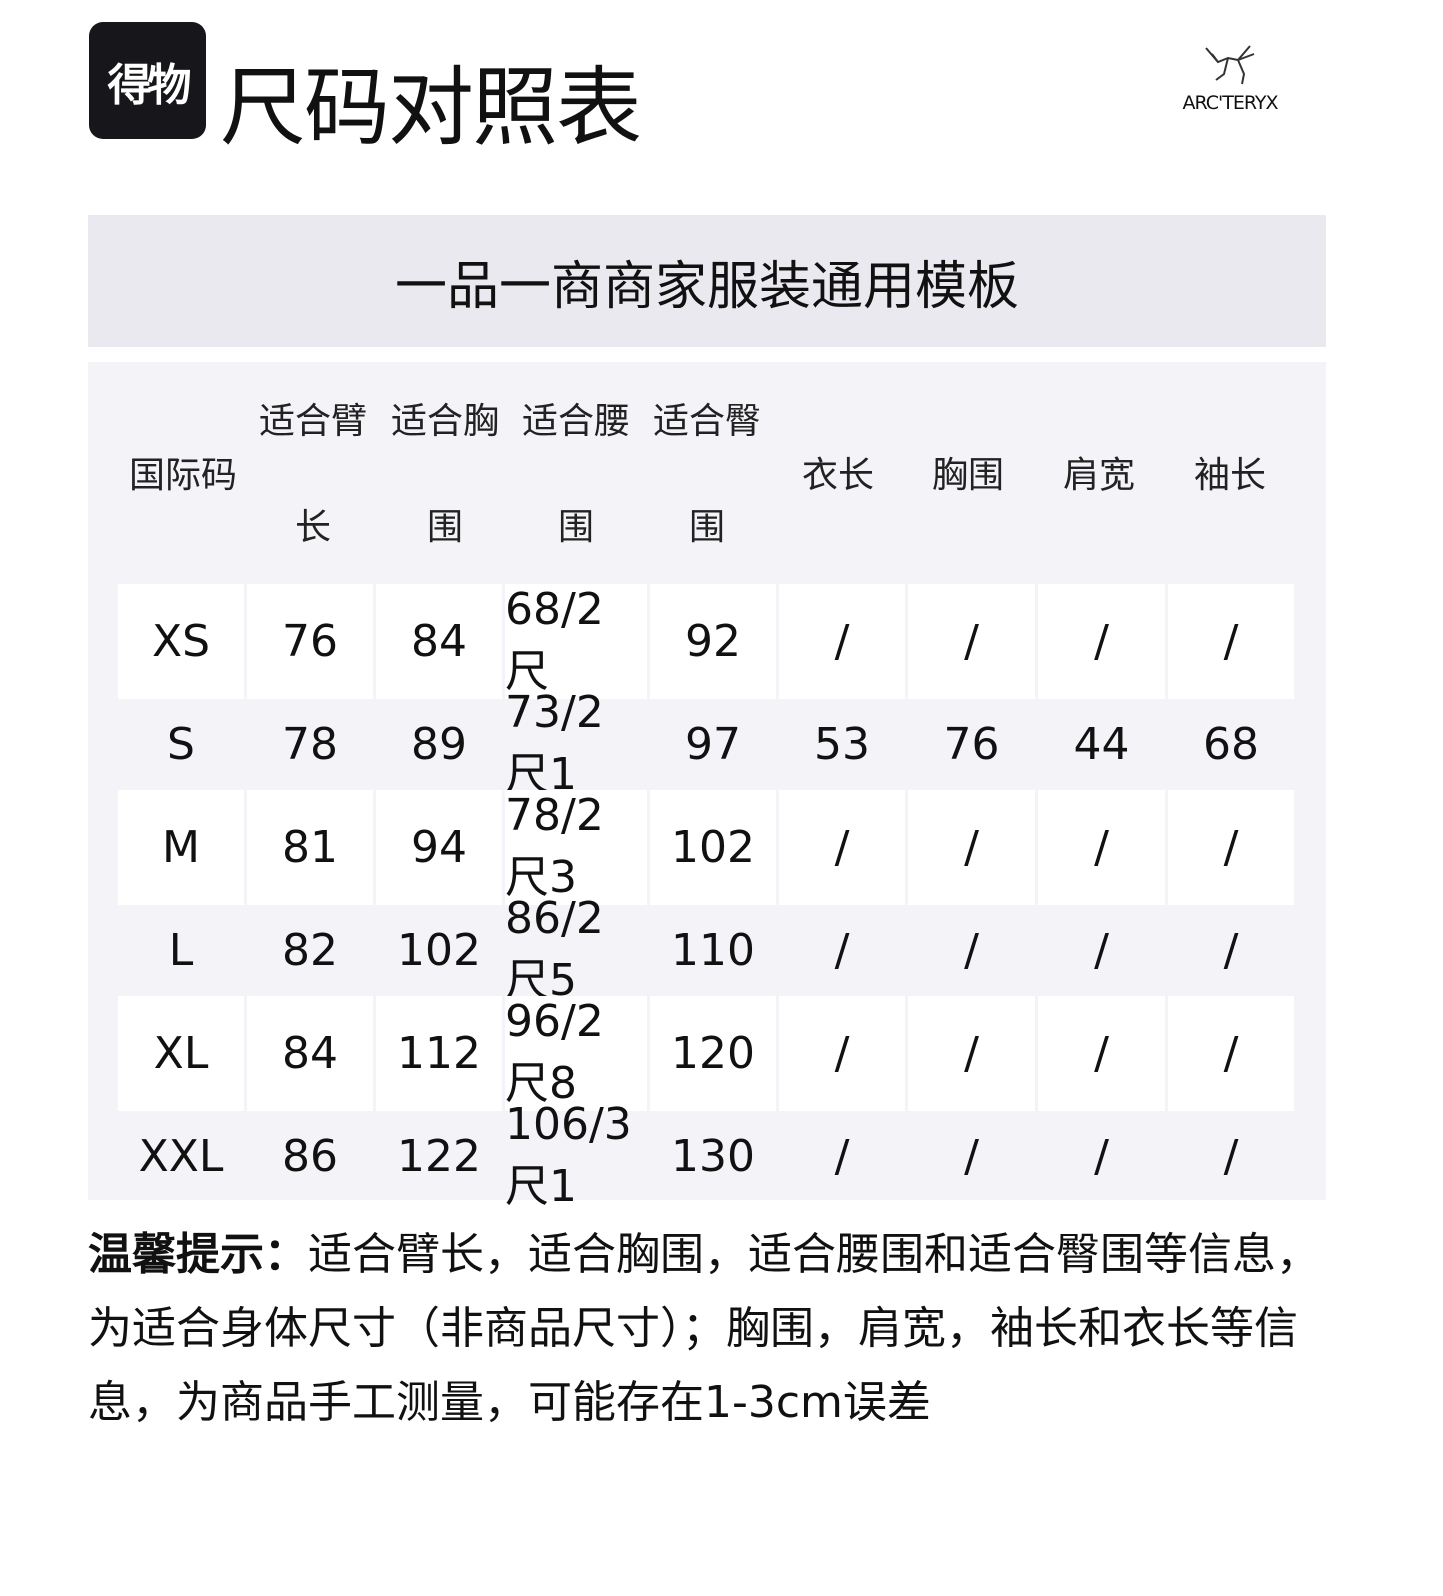 This screenshot has width=1443, height=1596. What do you see at coordinates (181, 641) in the screenshot?
I see `table-cell: XS` at bounding box center [181, 641].